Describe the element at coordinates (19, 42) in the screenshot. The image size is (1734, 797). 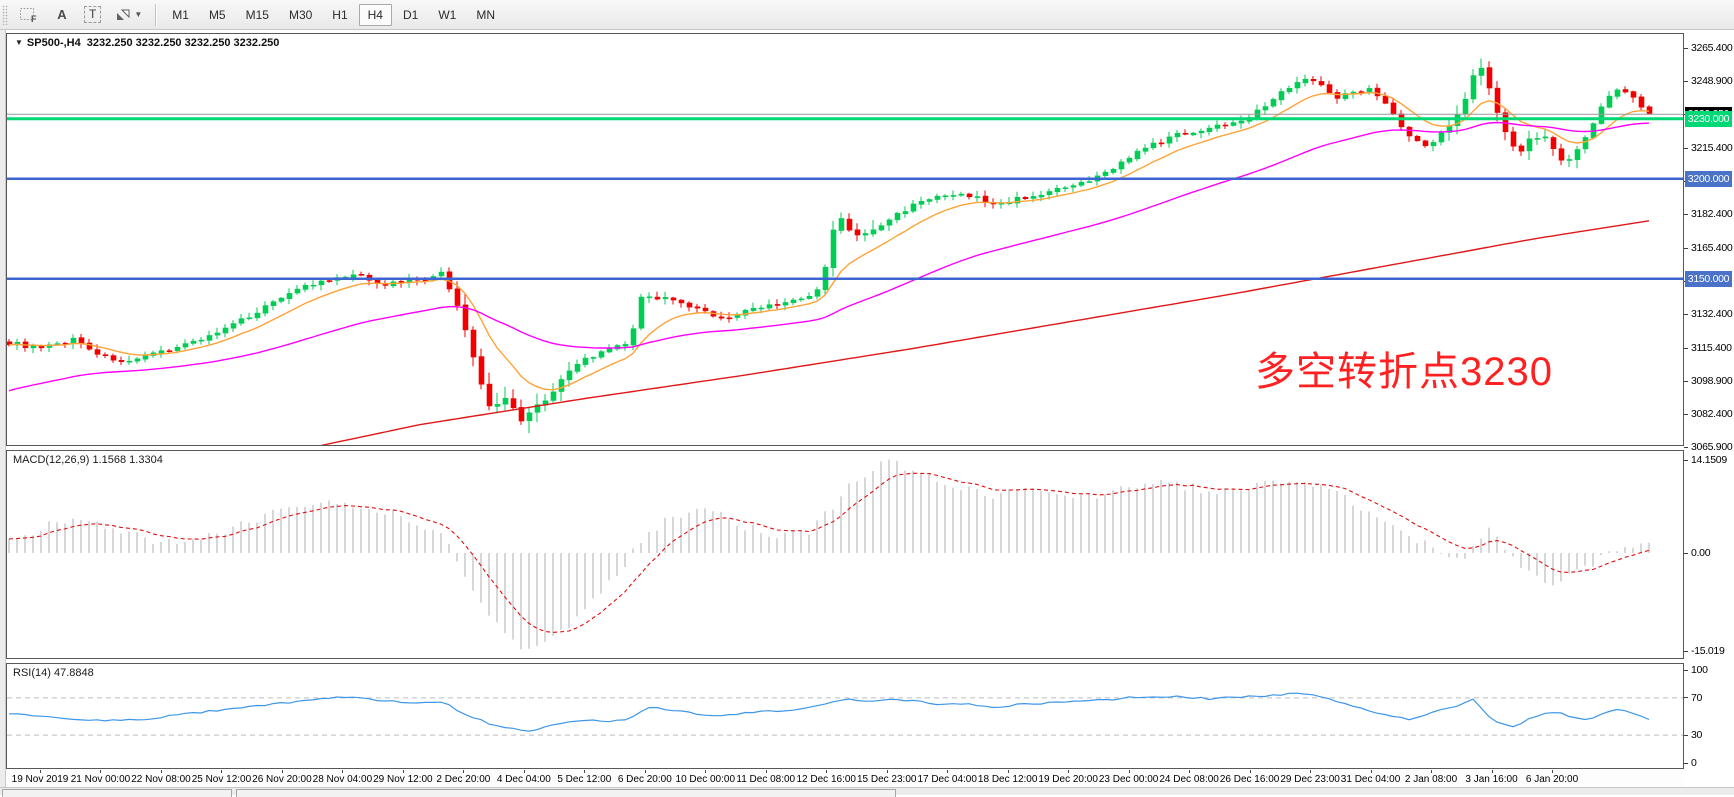
I see `collapse-triangle-icon: ▼` at that location.